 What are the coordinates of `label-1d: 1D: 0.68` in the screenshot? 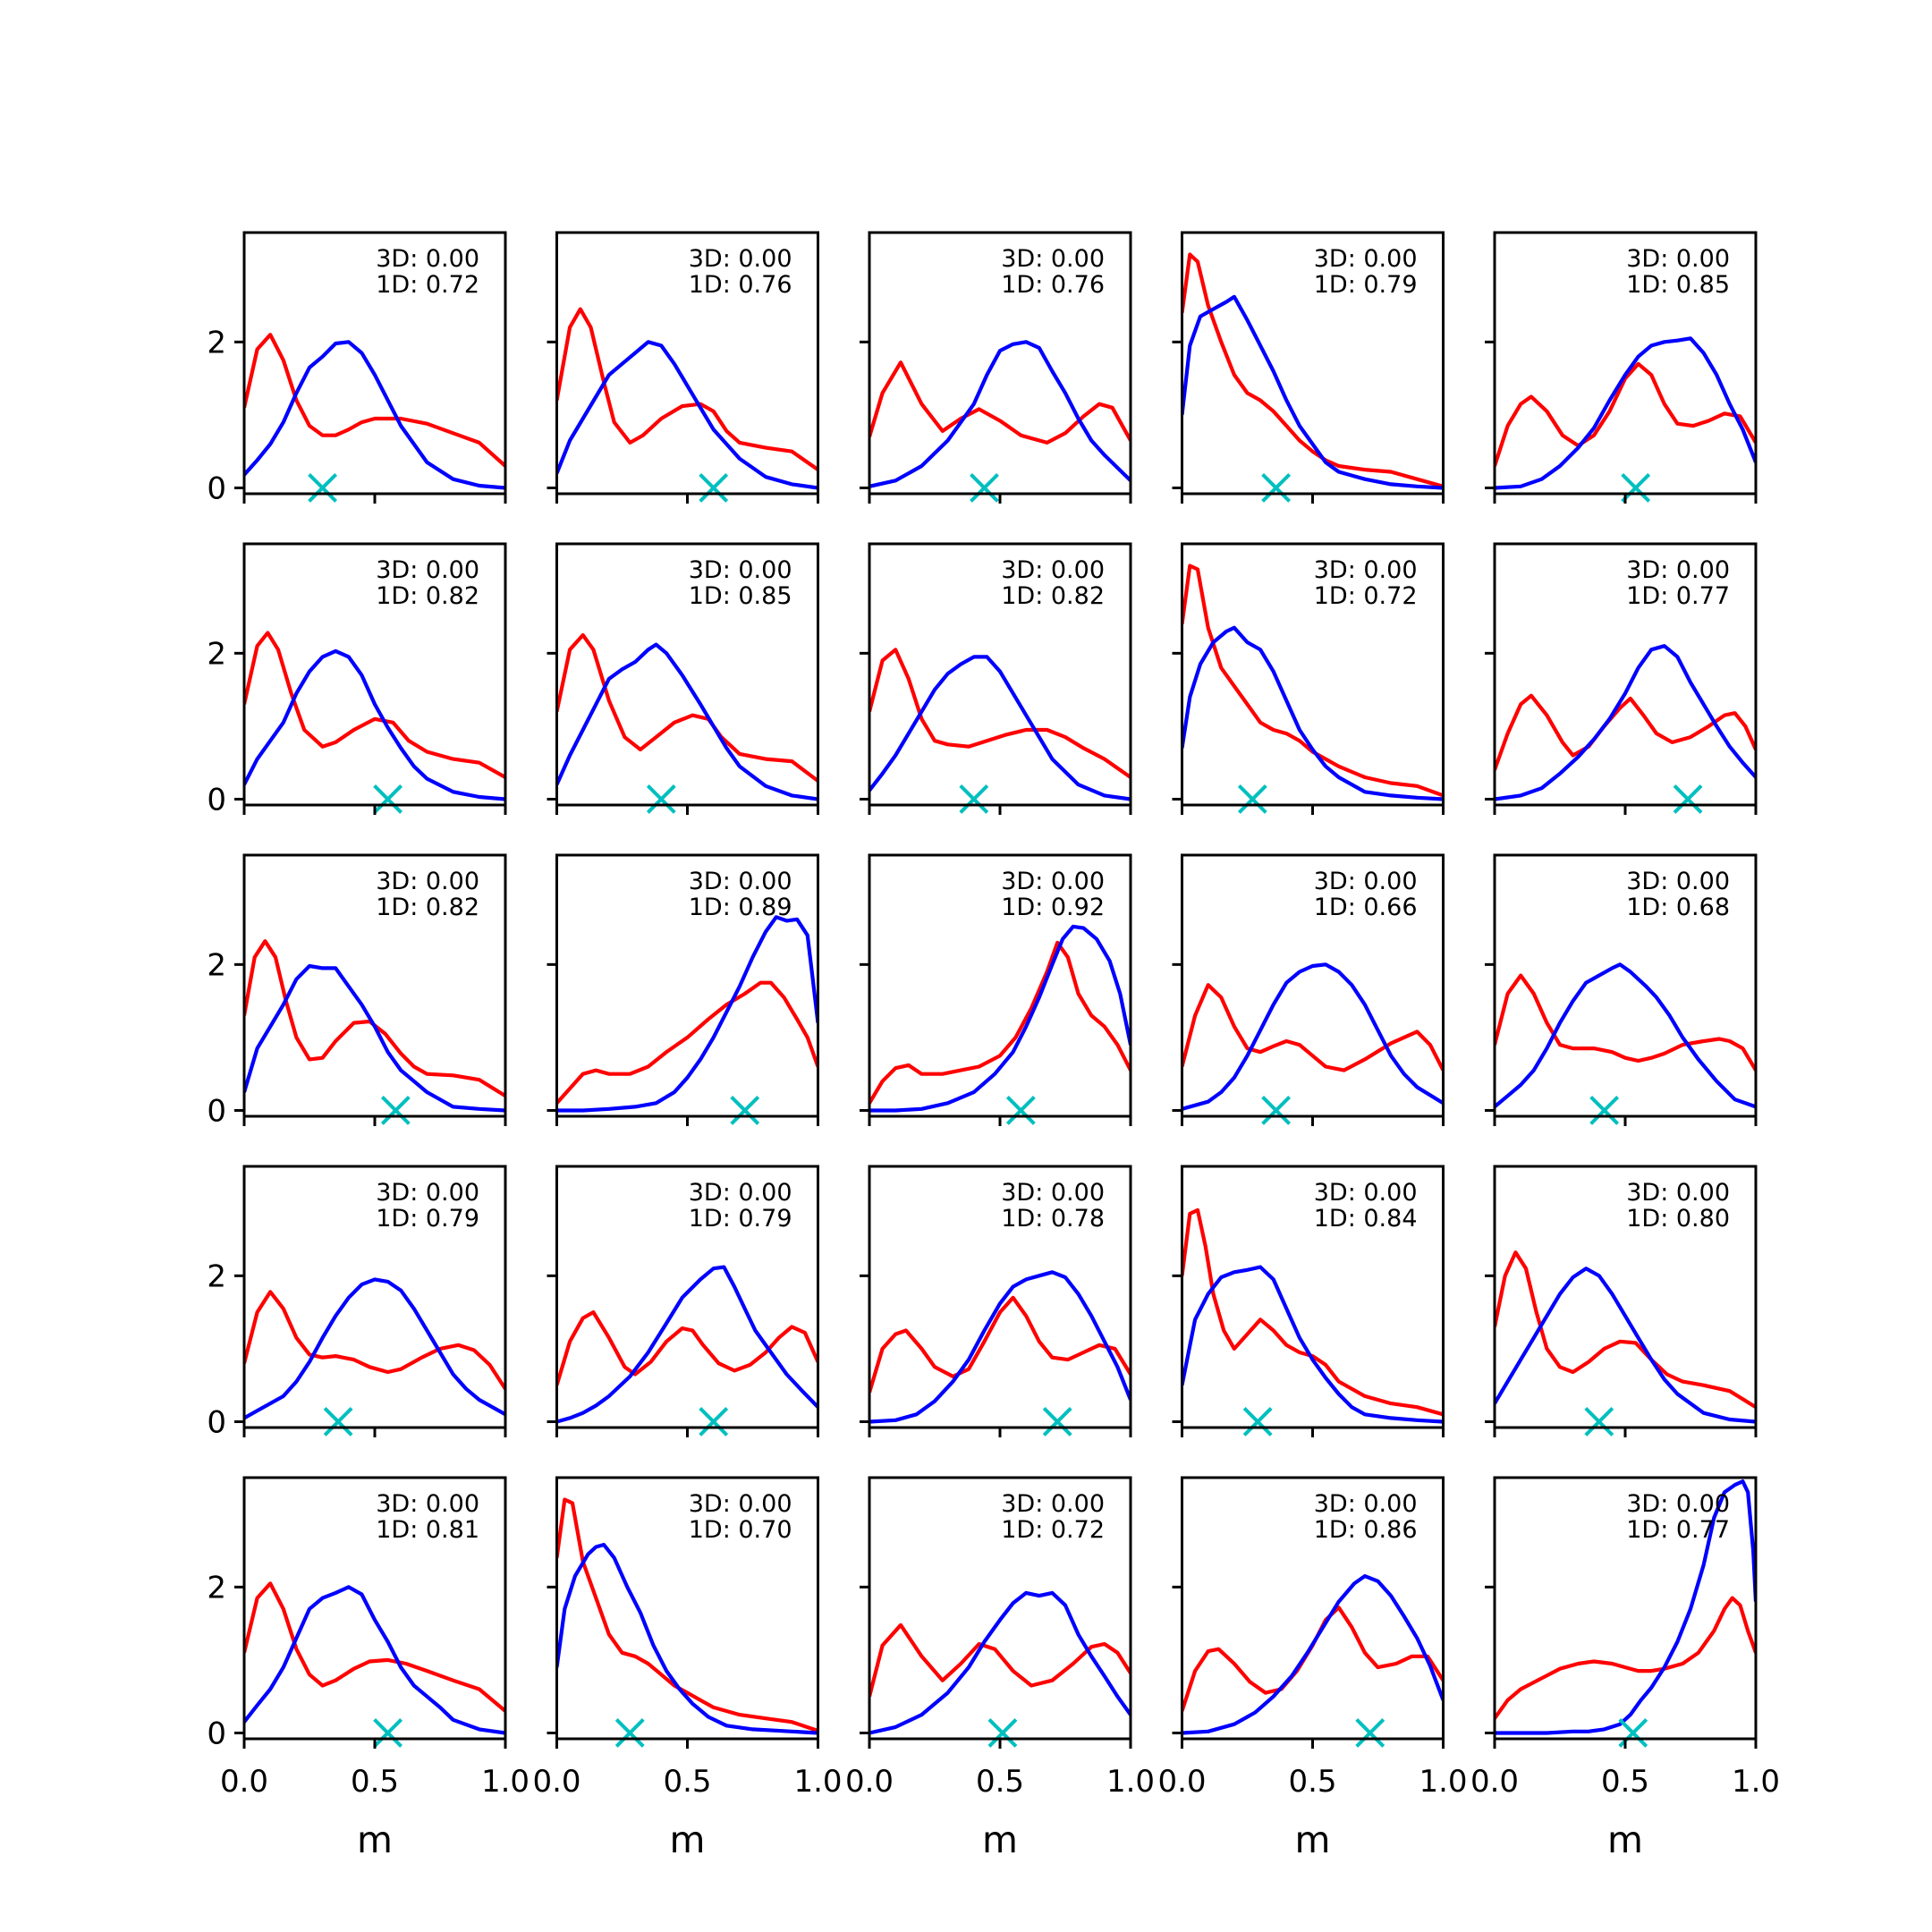 It's located at (1678, 907).